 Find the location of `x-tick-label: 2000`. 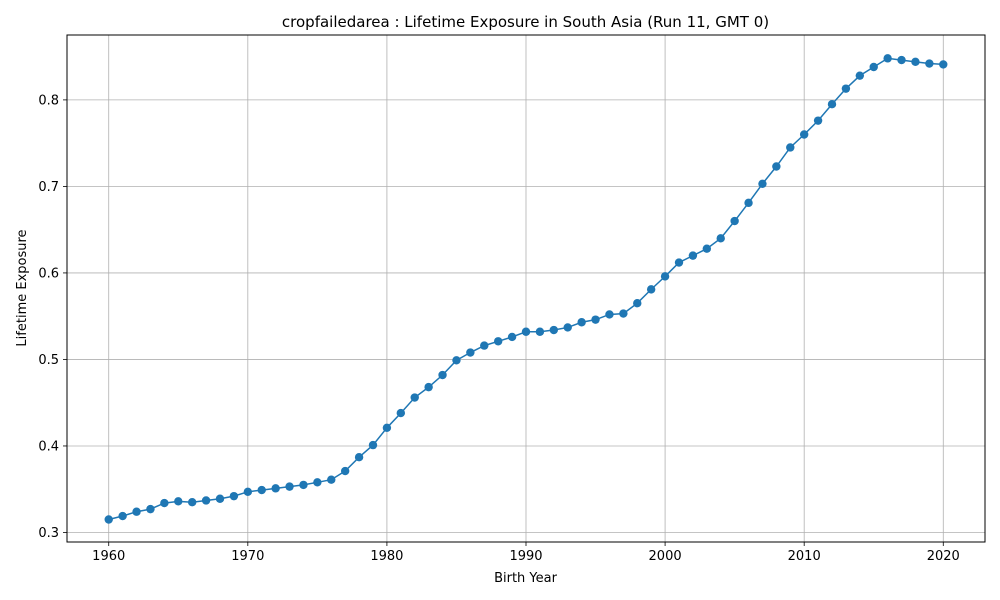

x-tick-label: 2000 is located at coordinates (665, 556).